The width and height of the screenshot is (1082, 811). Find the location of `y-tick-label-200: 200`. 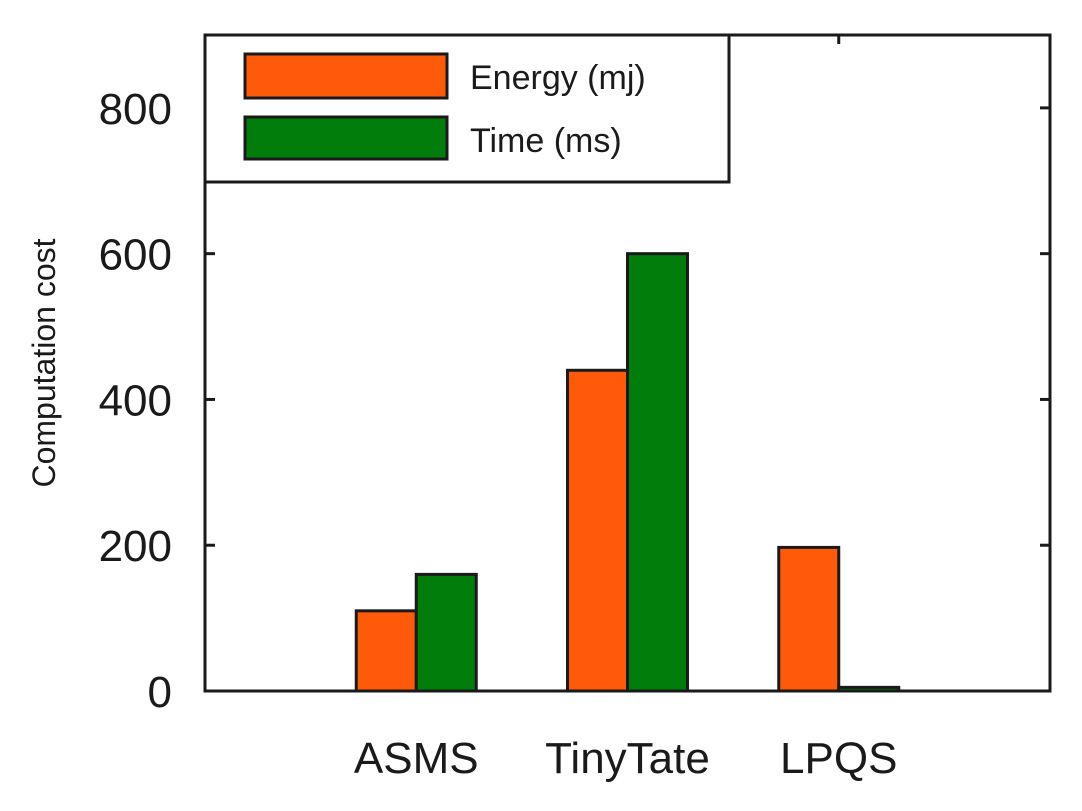

y-tick-label-200: 200 is located at coordinates (135, 546).